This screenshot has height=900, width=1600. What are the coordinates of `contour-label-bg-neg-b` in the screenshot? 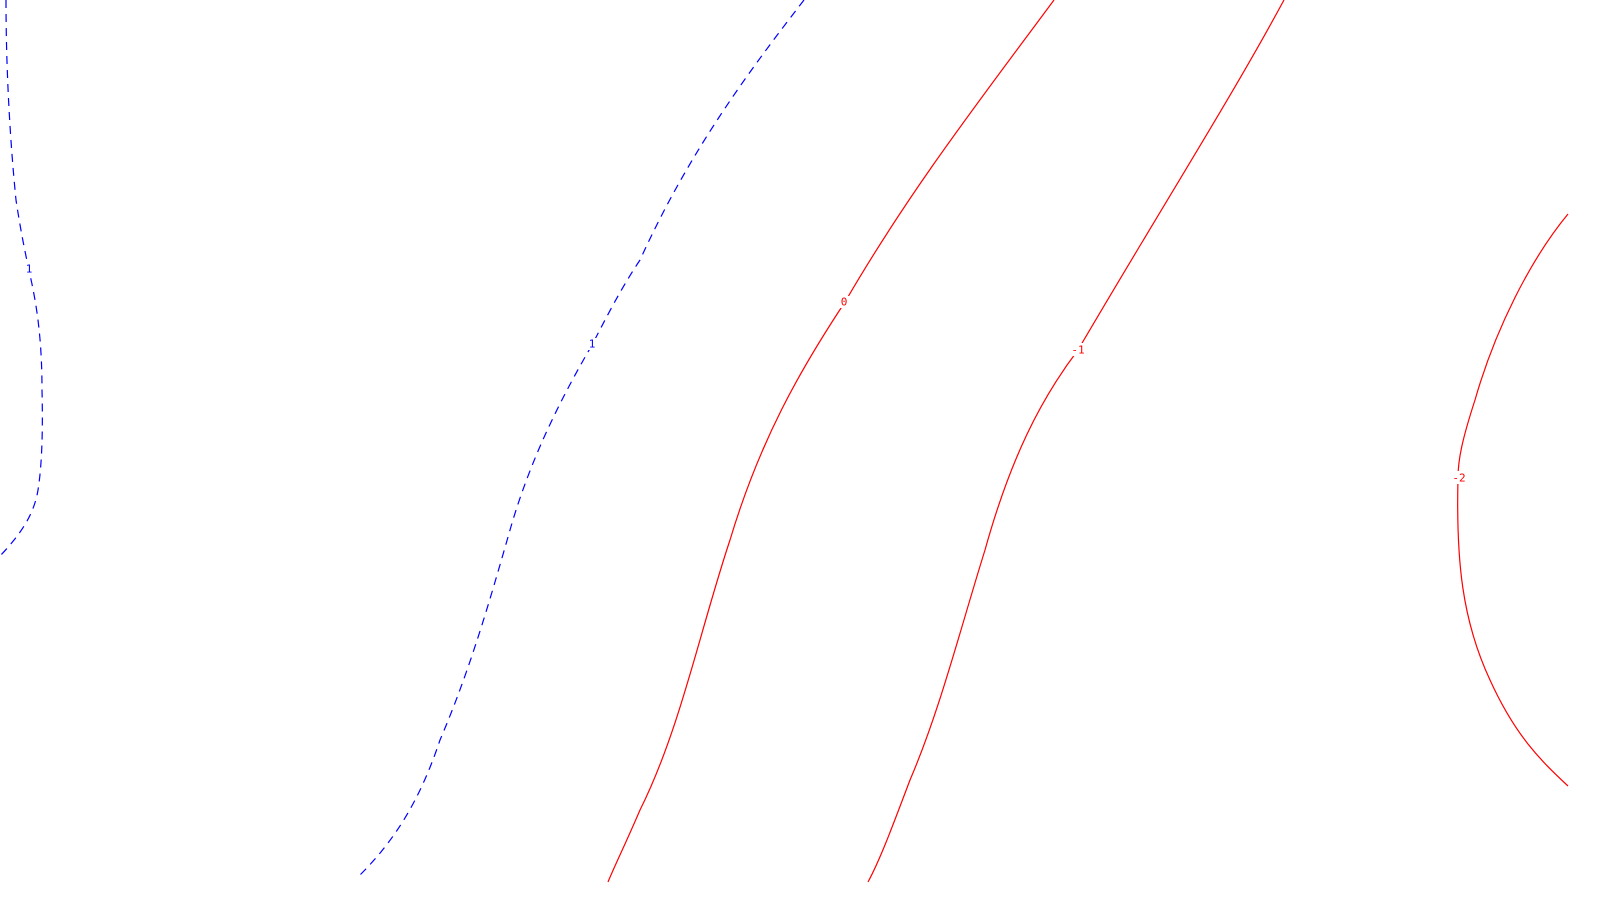 It's located at (592, 344).